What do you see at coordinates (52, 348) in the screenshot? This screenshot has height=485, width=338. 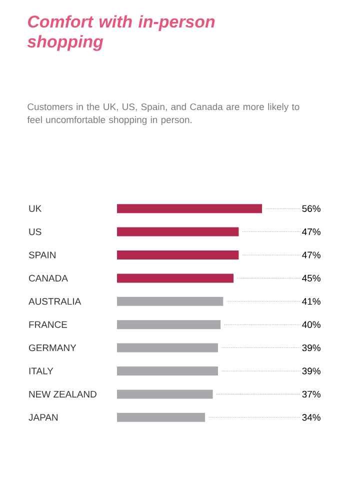 I see `y-tick-label: GERMANY` at bounding box center [52, 348].